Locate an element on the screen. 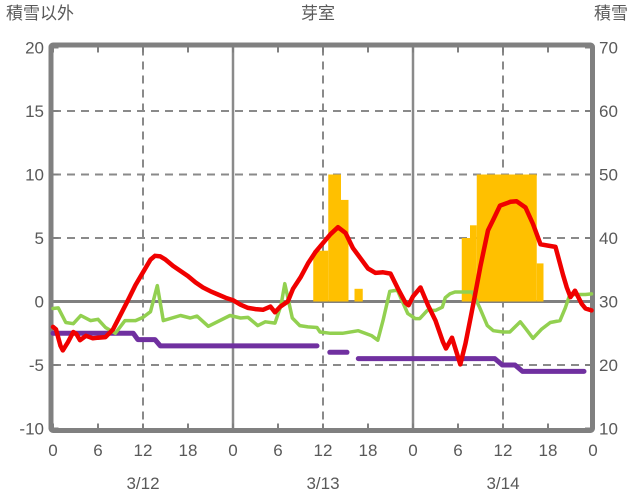 The image size is (636, 501). right-axis-tick-label: 40 is located at coordinates (608, 238).